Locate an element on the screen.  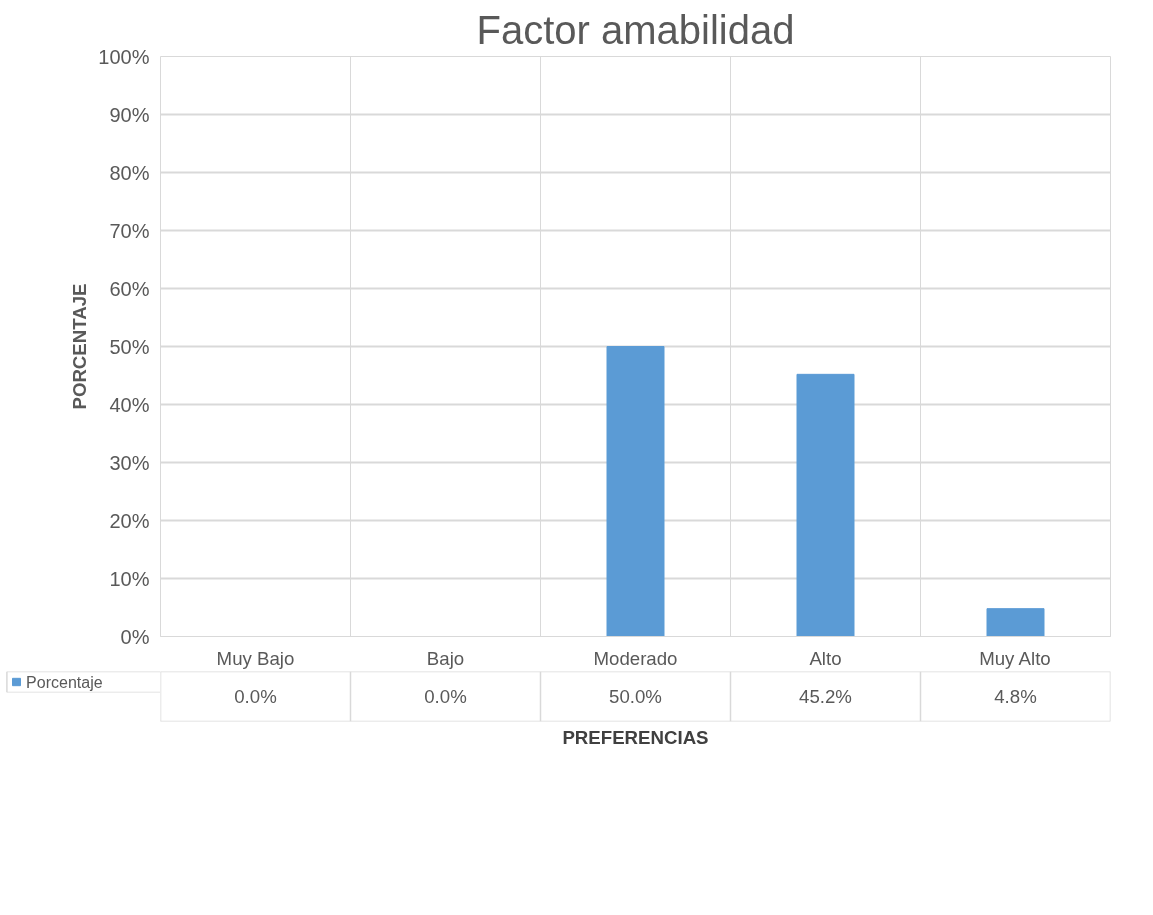
y-tick-label: 50% is located at coordinates (129, 346).